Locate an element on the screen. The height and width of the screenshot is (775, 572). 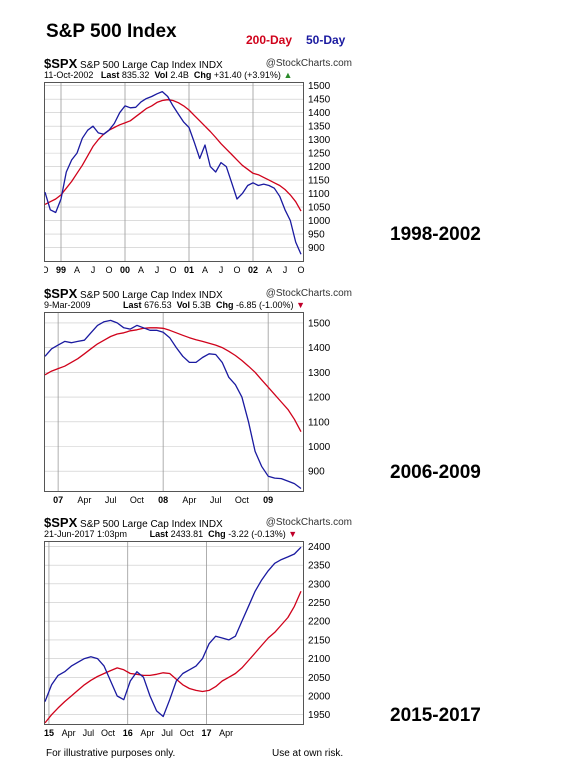
x-tick-label: 16 is located at coordinates (128, 733).